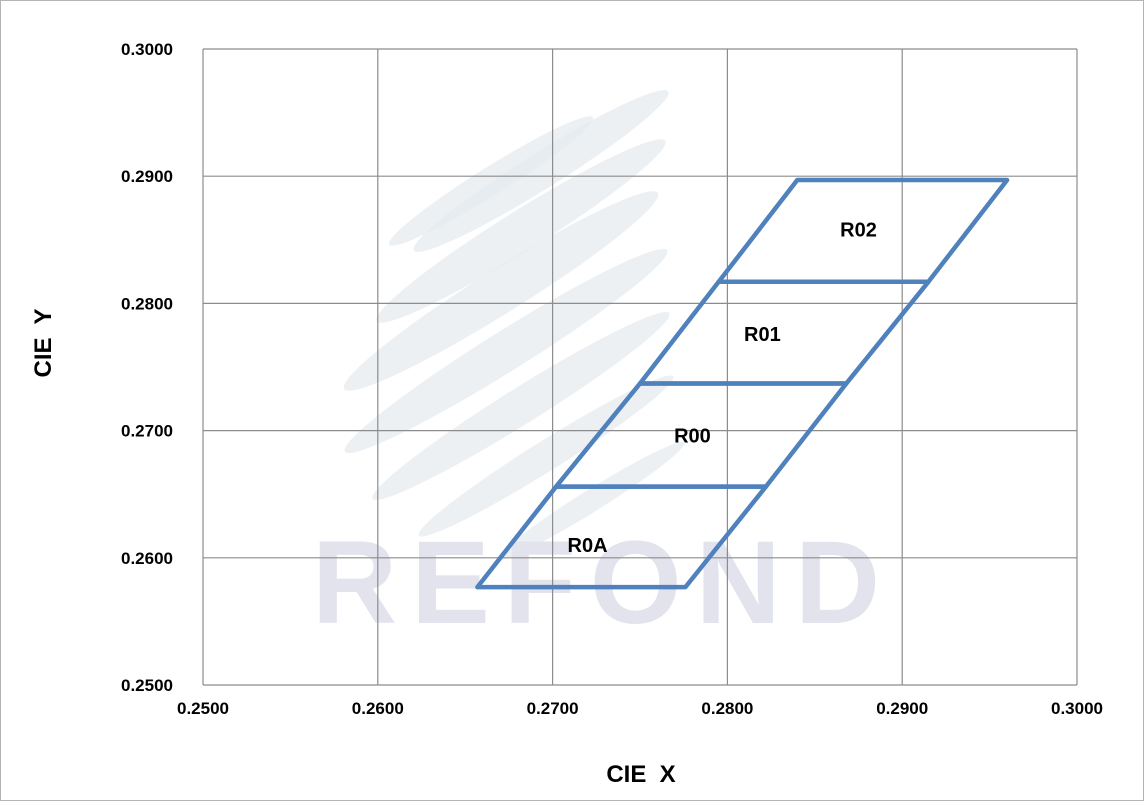 This screenshot has height=805, width=1144. Describe the element at coordinates (588, 546) in the screenshot. I see `region-label-r0a: R0A` at that location.